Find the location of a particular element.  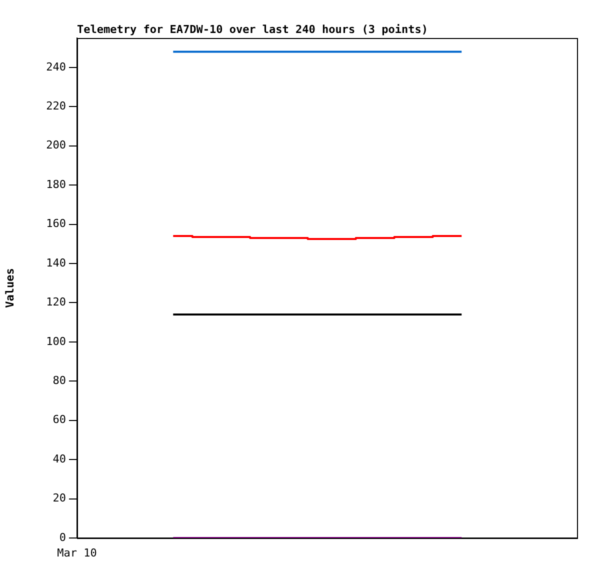

y-tick-label: 180 is located at coordinates (56, 184).